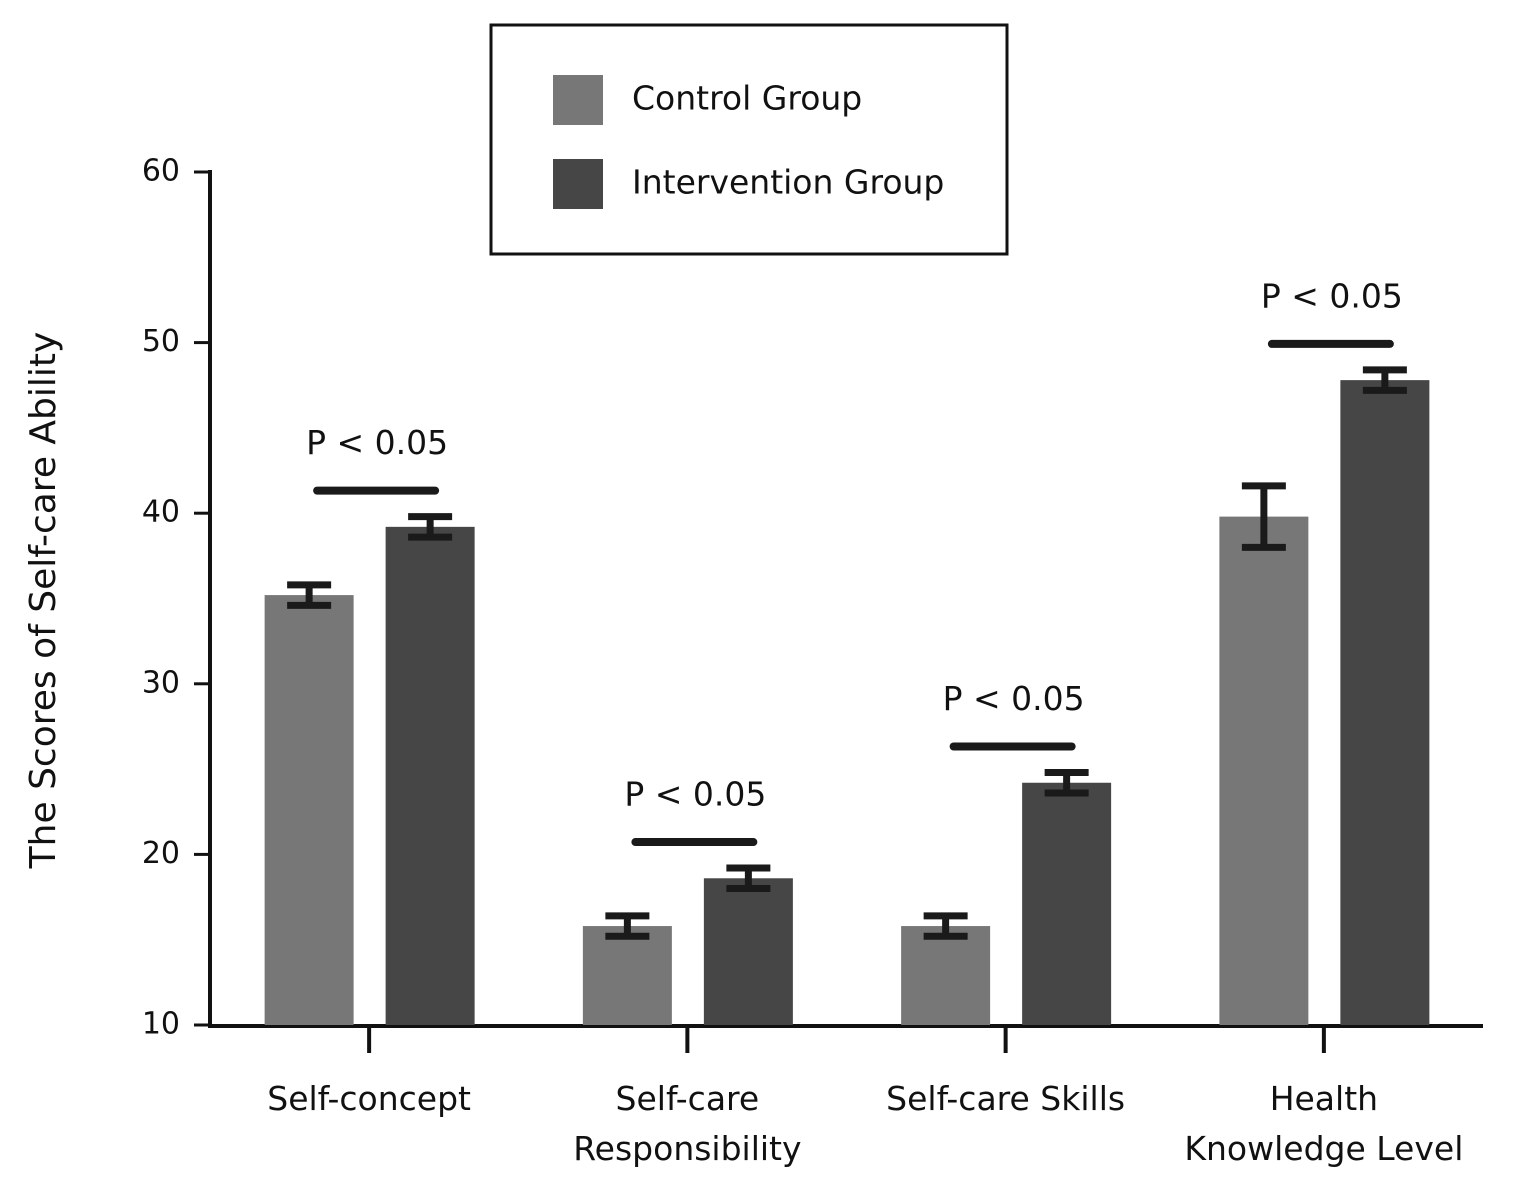 Image resolution: width=1519 pixels, height=1181 pixels. I want to click on y-tick-label: 50, so click(161, 341).